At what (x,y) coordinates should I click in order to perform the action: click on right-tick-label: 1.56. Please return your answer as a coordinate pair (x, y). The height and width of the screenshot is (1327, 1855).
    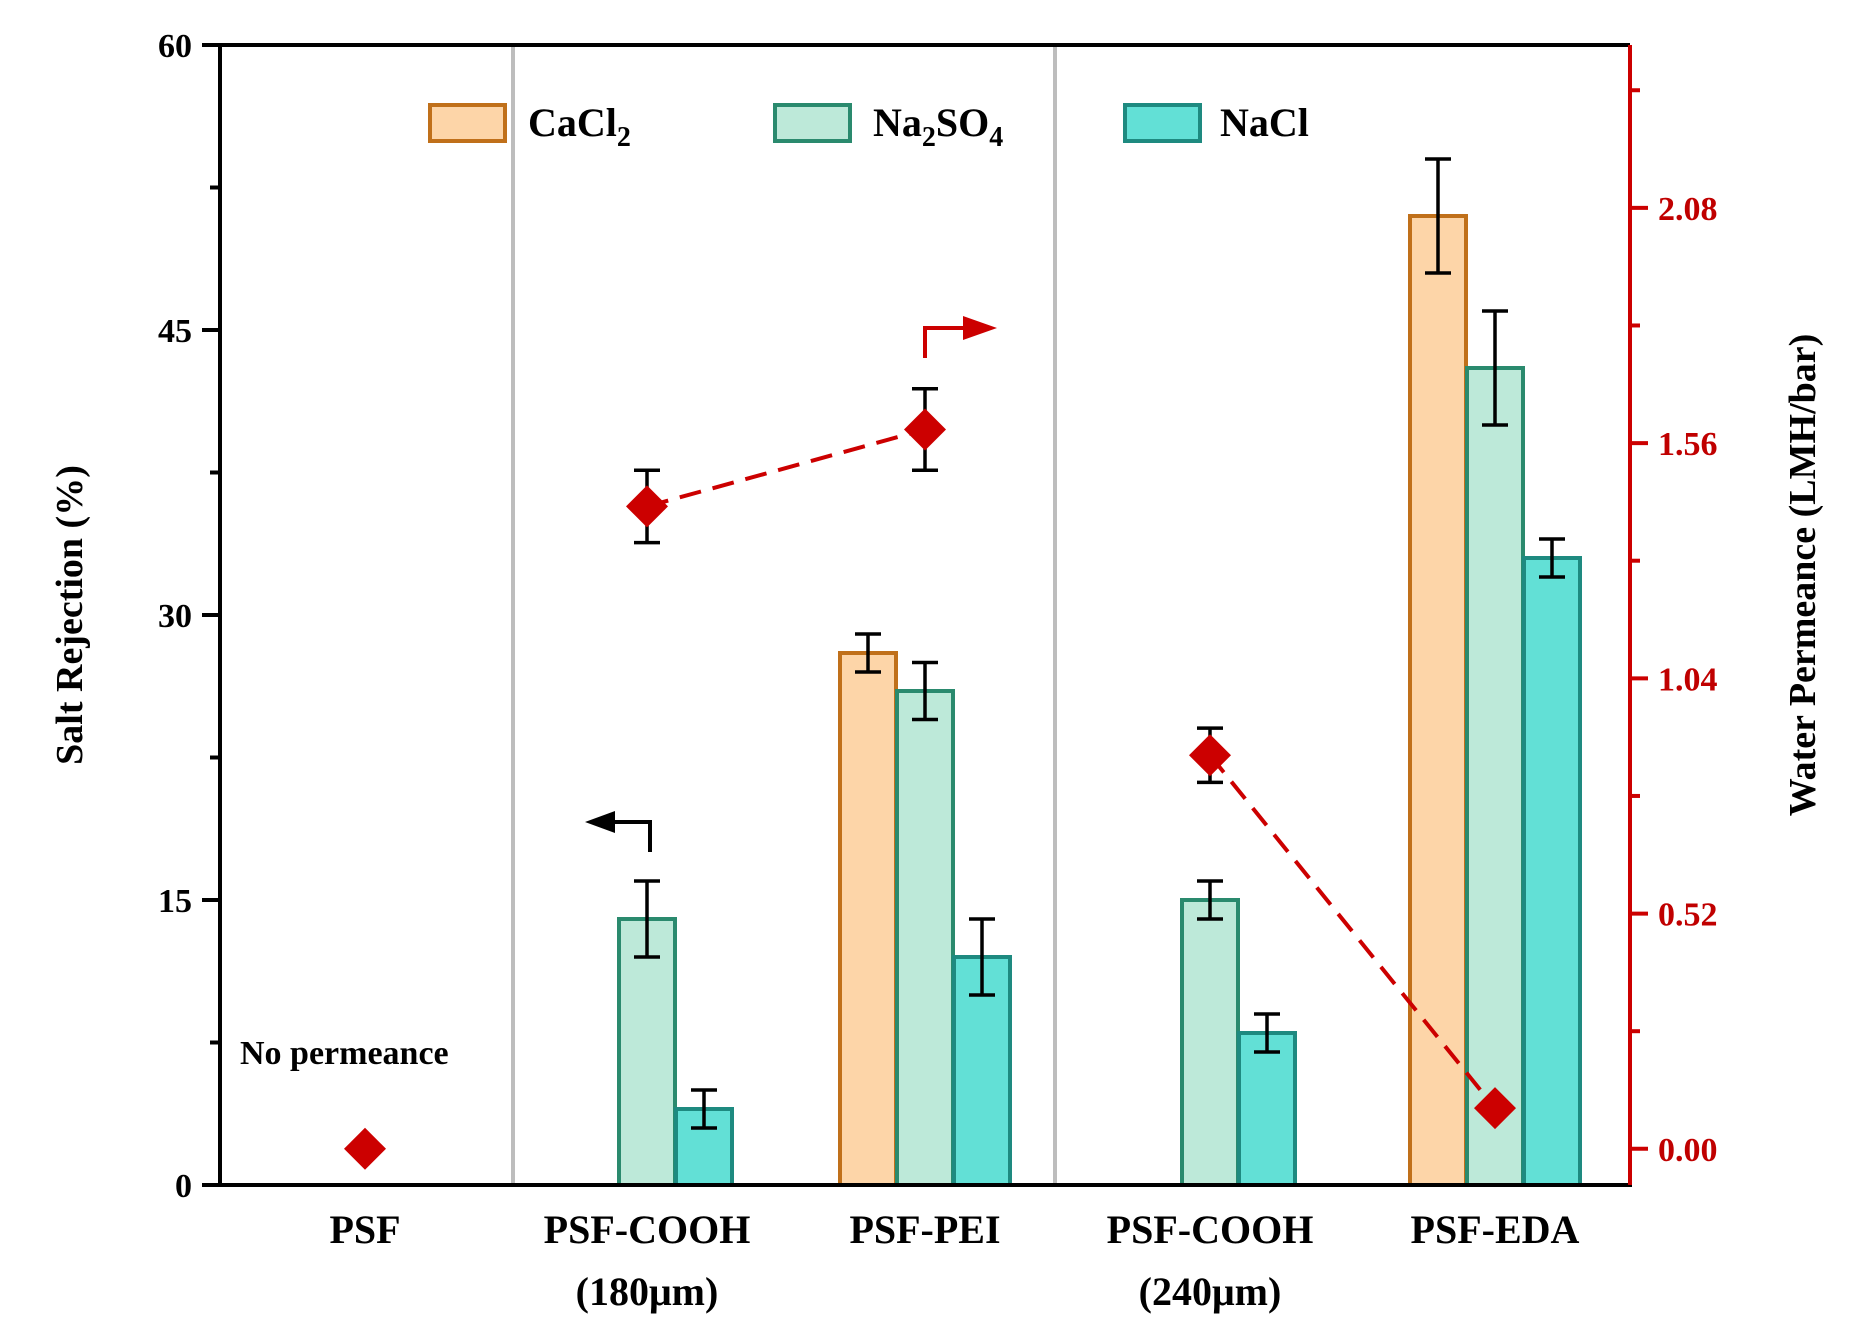
    Looking at the image, I should click on (1688, 444).